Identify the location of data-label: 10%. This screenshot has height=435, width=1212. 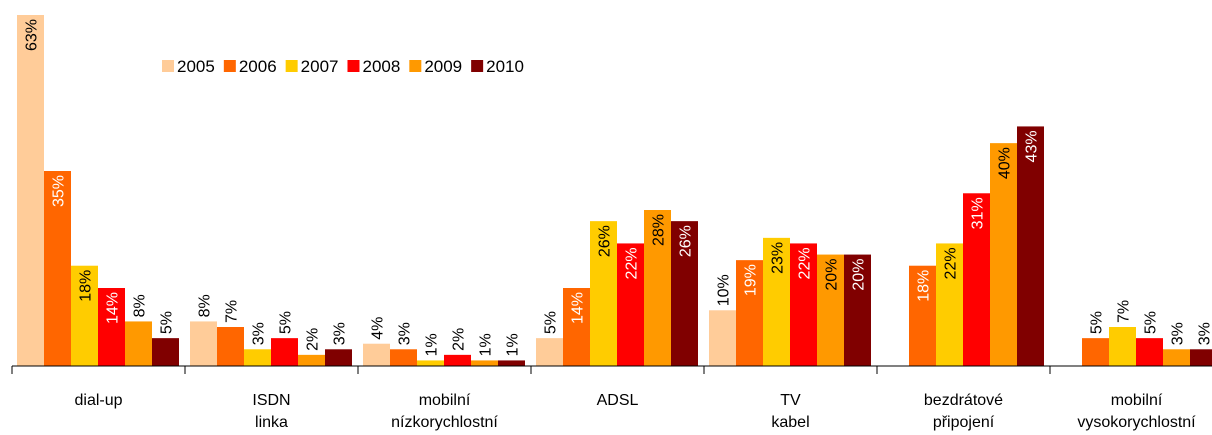
(724, 290).